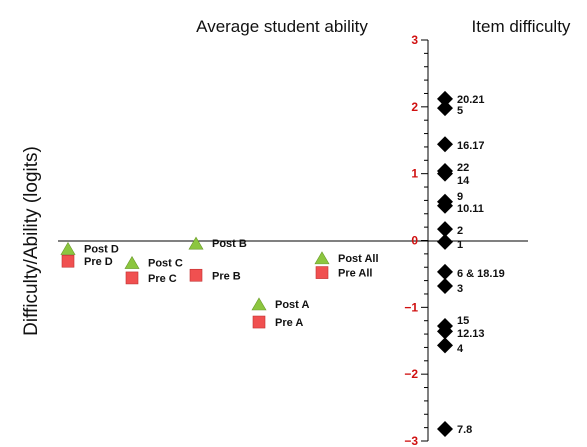  What do you see at coordinates (414, 107) in the screenshot?
I see `y-tick-label: 2` at bounding box center [414, 107].